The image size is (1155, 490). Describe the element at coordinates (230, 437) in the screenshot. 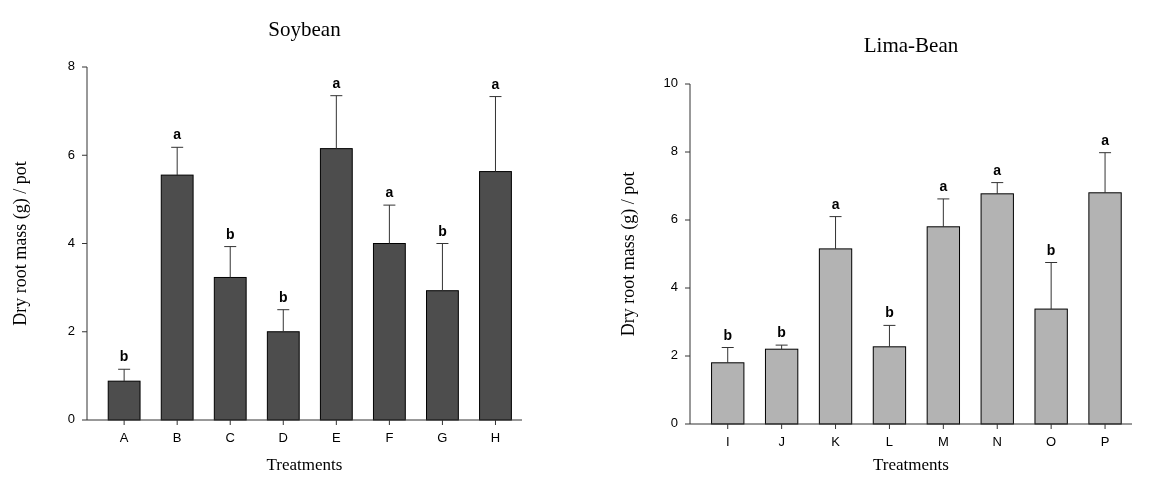

I see `x-tick-label: C` at that location.